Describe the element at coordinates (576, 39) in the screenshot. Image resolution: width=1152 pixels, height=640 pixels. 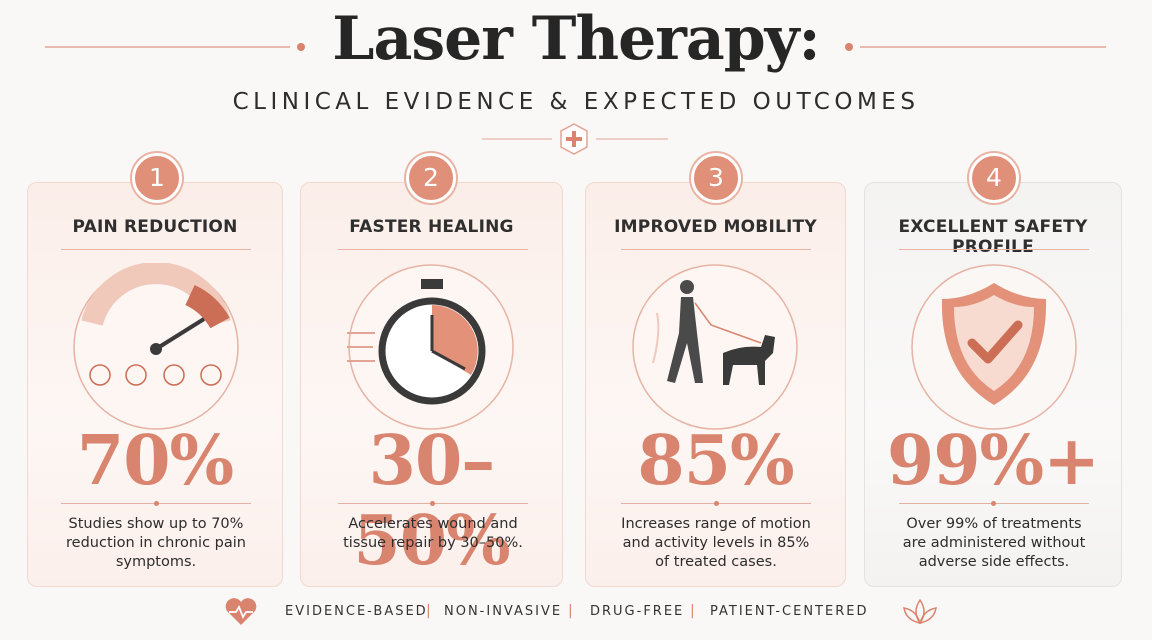
I see `title: Laser Therapy:` at that location.